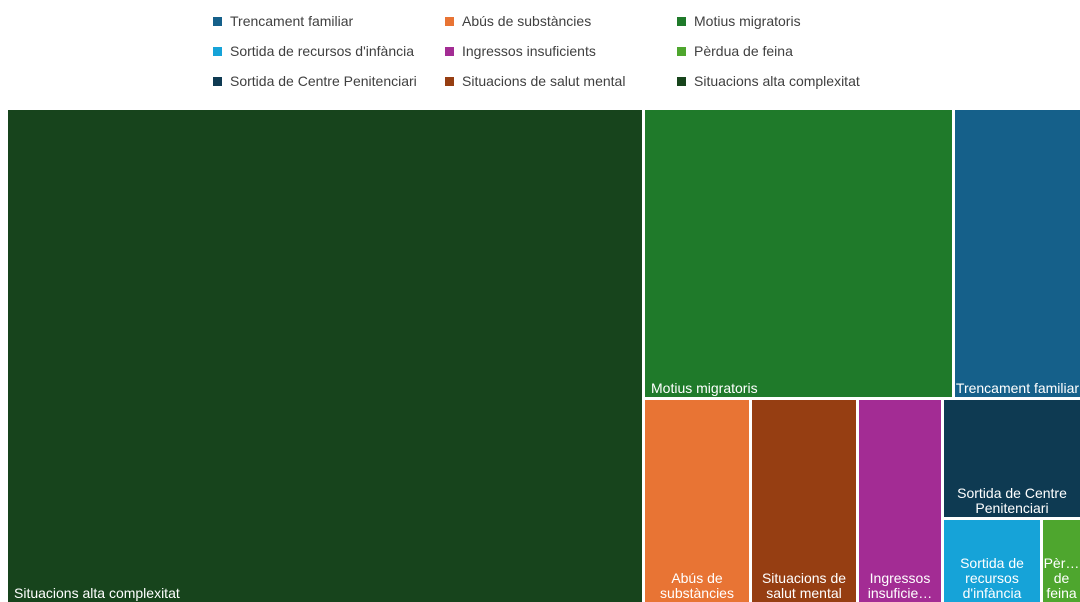 This screenshot has height=602, width=1080. I want to click on treemap-tile-label-line: de, so click(1061, 578).